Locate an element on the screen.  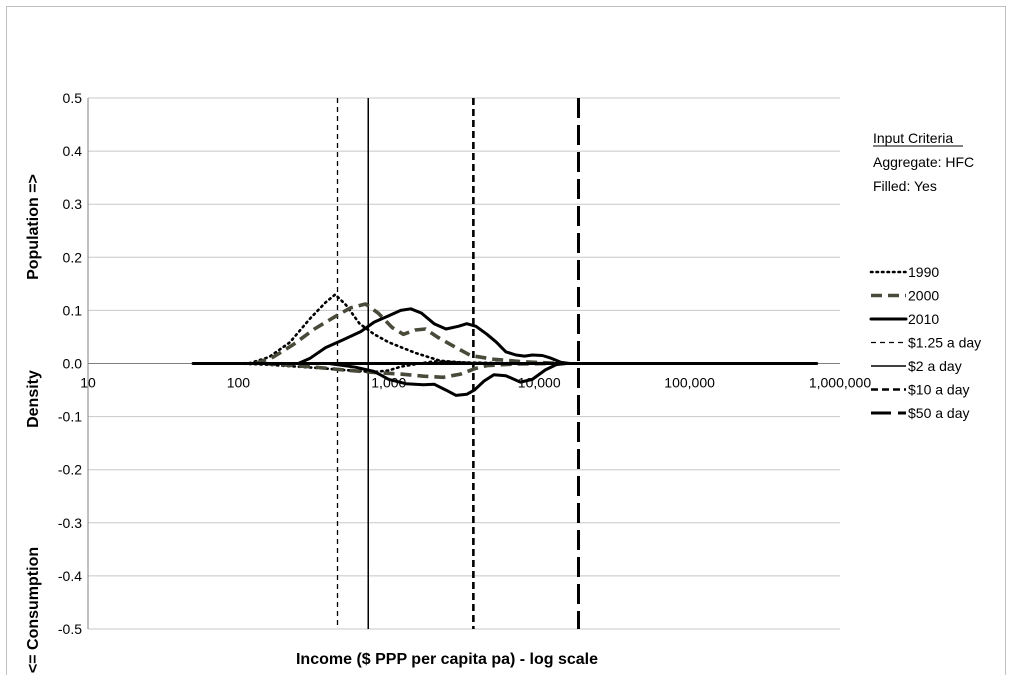
legend-label-1990: 1990 is located at coordinates (923, 272).